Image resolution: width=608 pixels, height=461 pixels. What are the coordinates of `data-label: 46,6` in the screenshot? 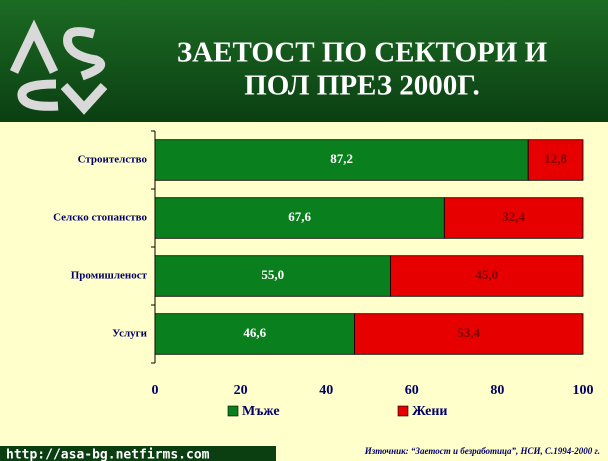 It's located at (254, 332).